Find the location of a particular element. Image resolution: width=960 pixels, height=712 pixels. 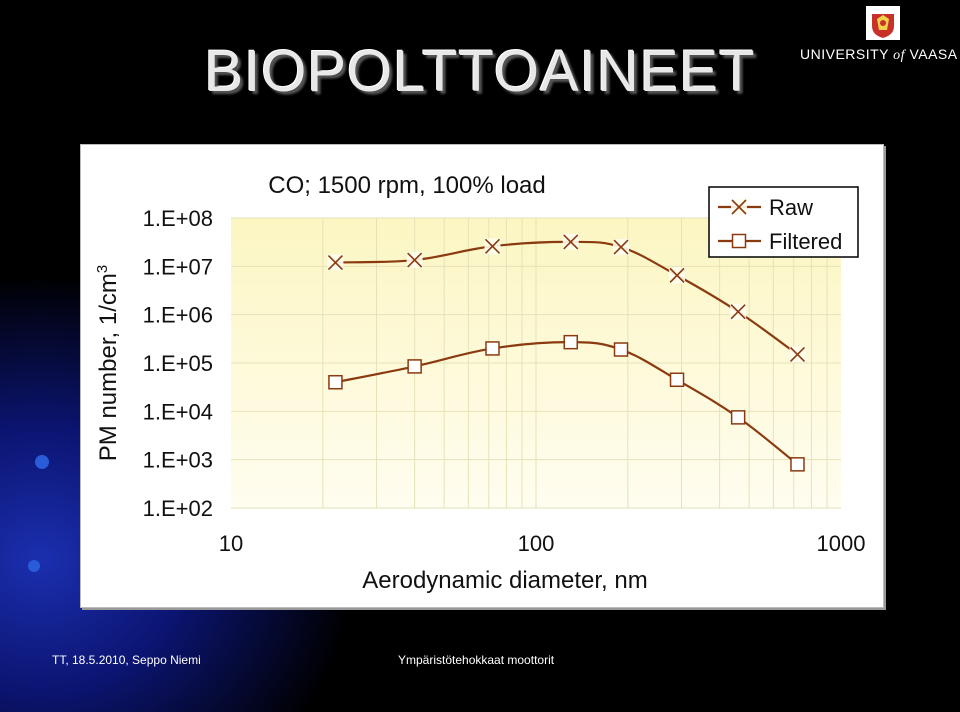

legend-marker-filtered is located at coordinates (739, 241).